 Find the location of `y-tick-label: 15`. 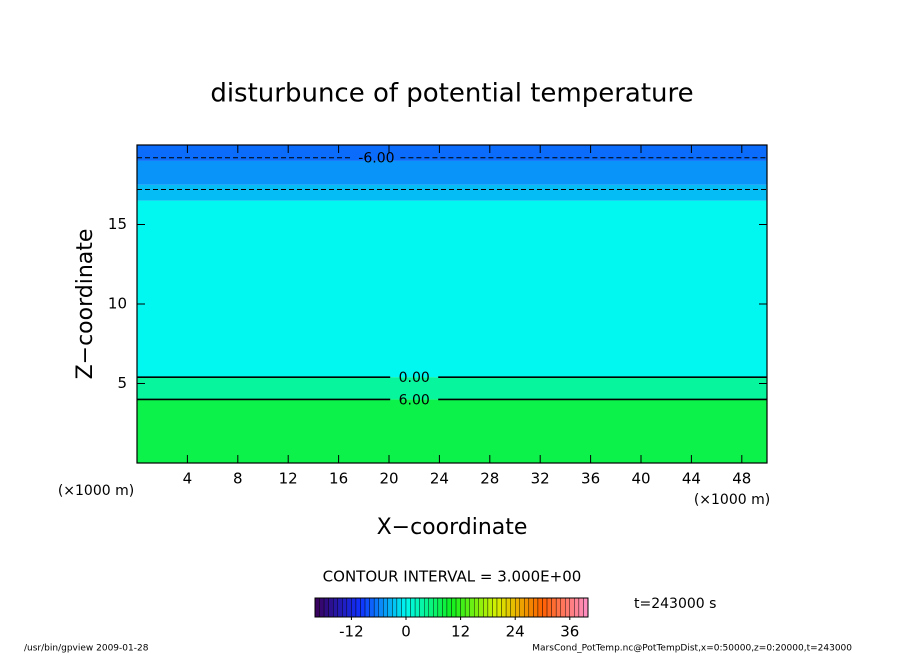

y-tick-label: 15 is located at coordinates (117, 224).